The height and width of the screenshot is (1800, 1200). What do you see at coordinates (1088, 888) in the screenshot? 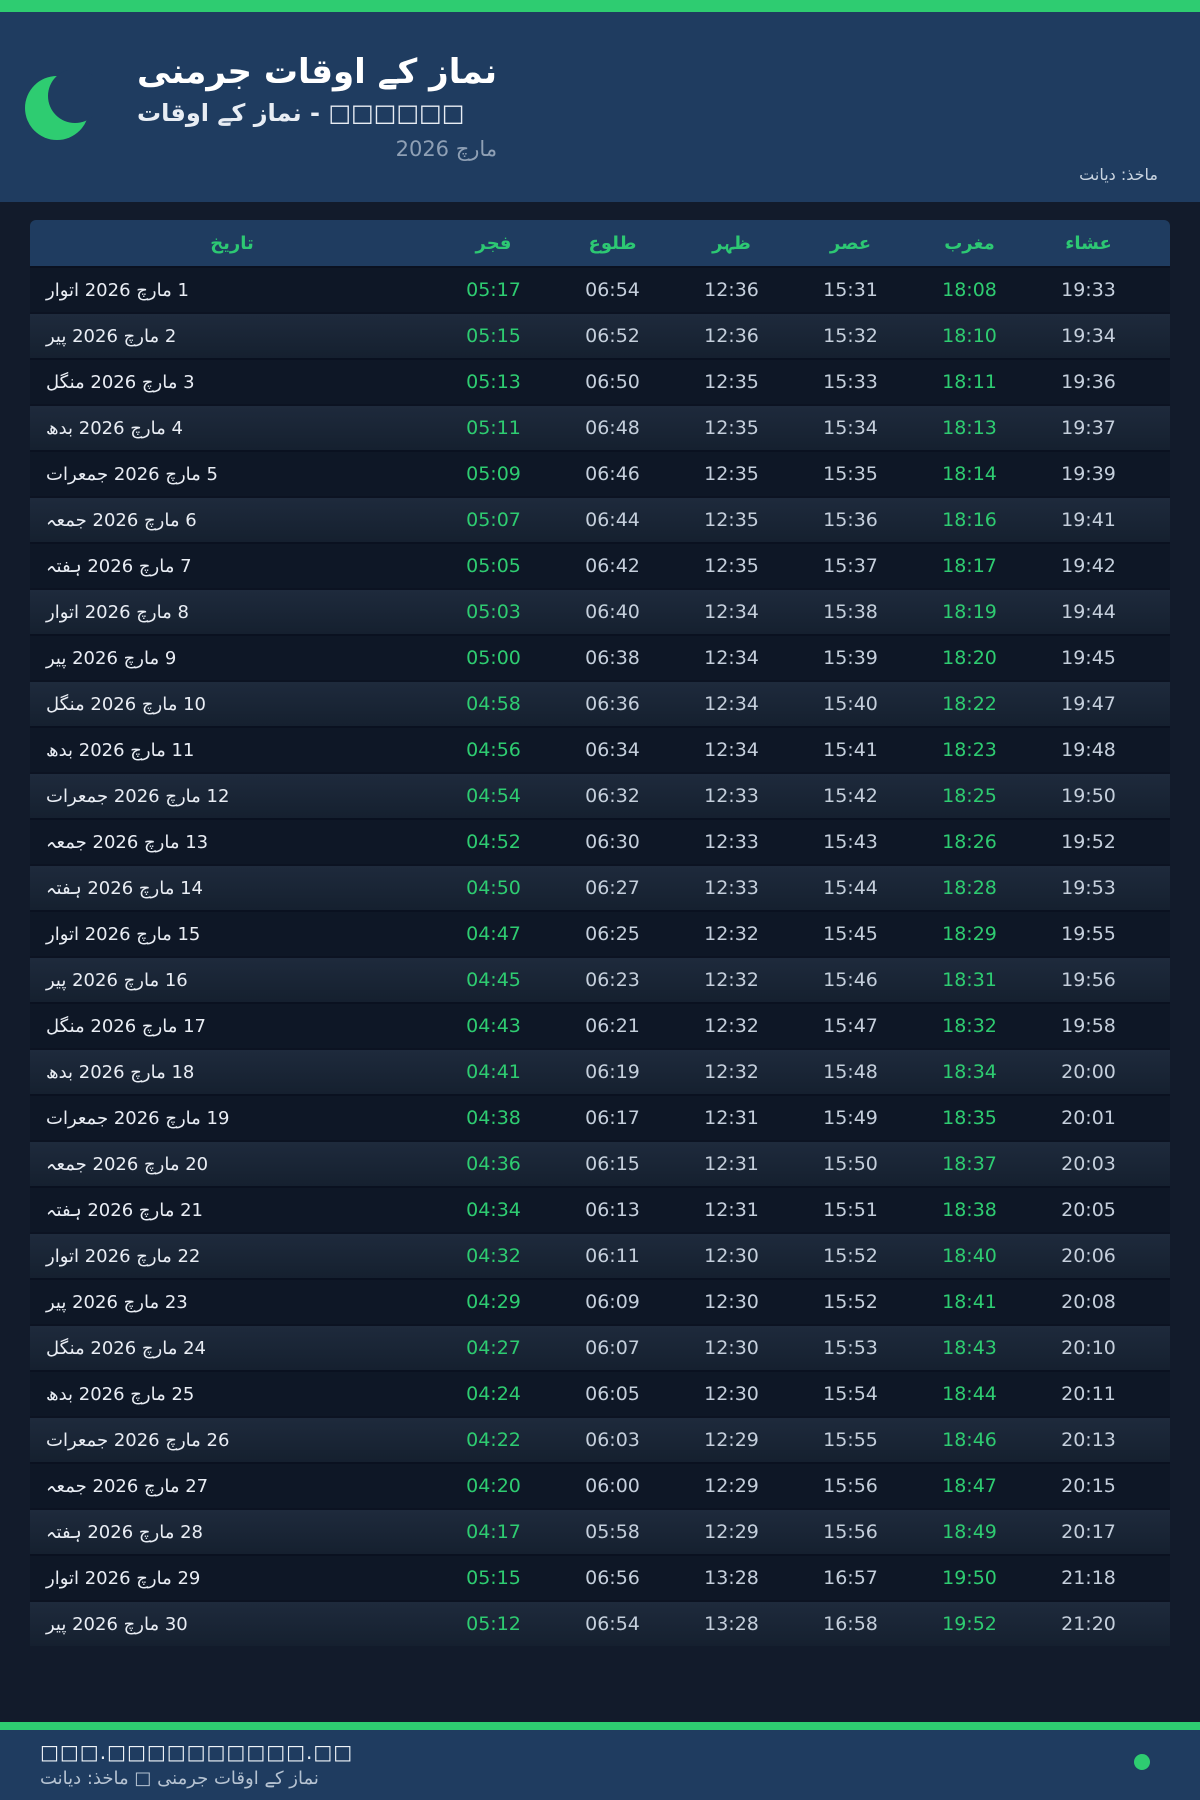
I see `isha-time: 19:53` at bounding box center [1088, 888].